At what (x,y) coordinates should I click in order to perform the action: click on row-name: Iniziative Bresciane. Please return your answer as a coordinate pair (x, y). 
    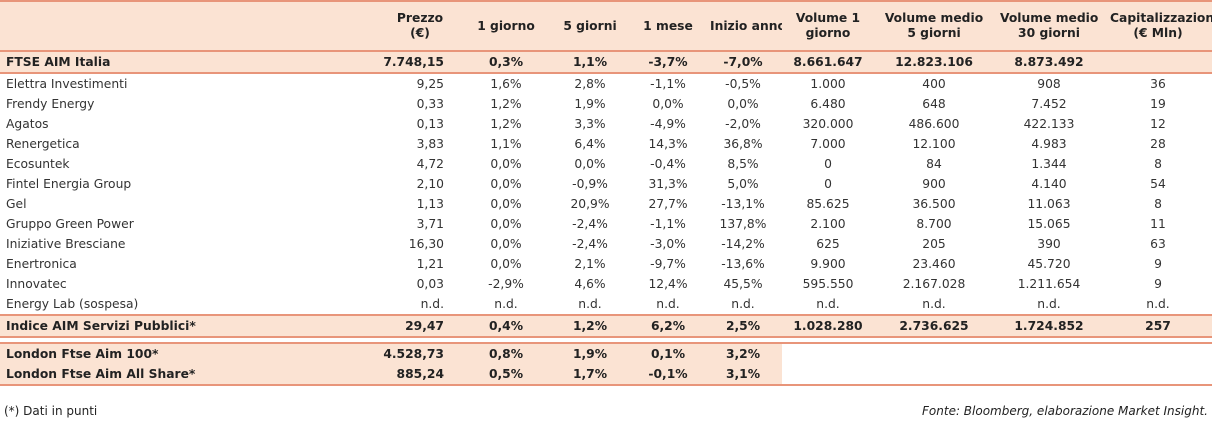
    Looking at the image, I should click on (66, 244).